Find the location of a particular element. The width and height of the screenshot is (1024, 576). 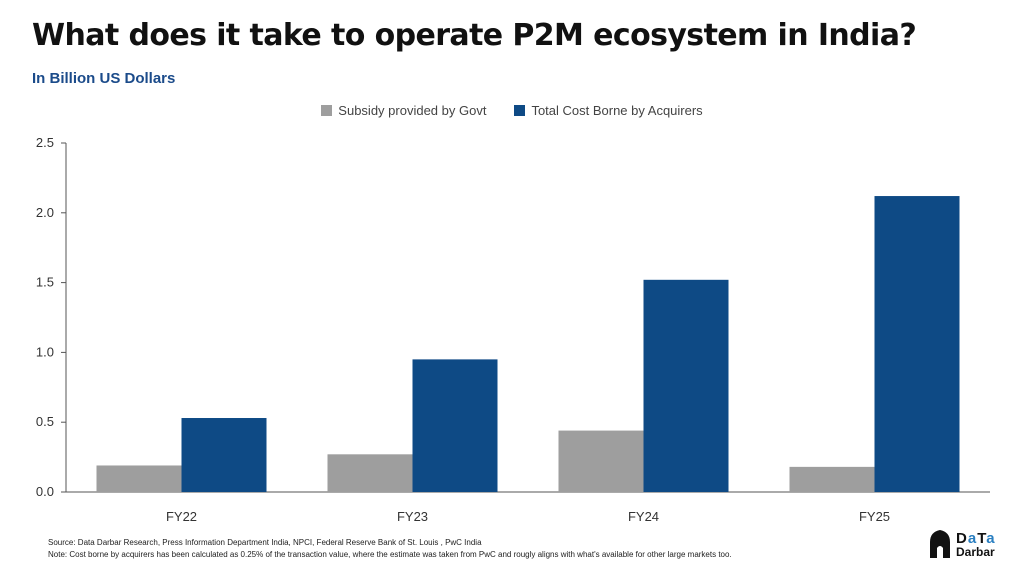

chart-subtitle: In Billion US Dollars is located at coordinates (104, 78).